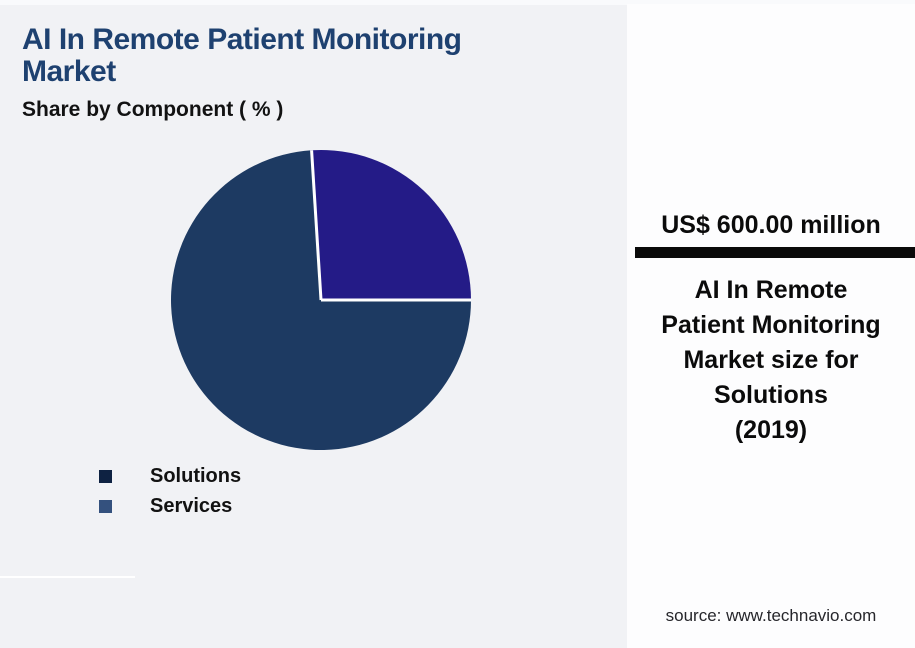 Image resolution: width=915 pixels, height=648 pixels. I want to click on accent-bar, so click(775, 252).